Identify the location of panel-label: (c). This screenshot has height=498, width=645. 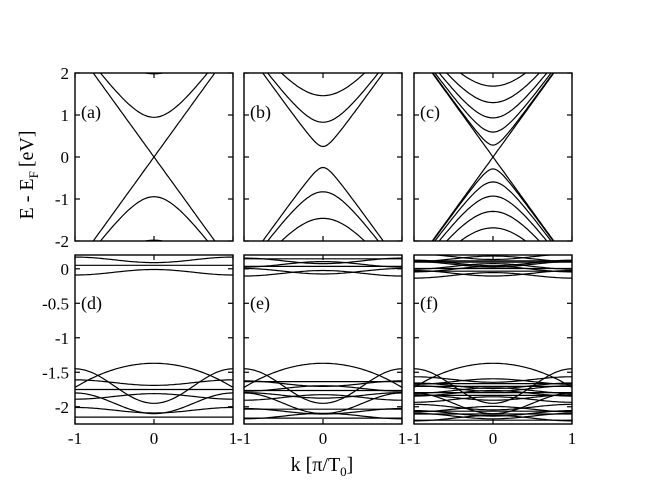
(430, 112).